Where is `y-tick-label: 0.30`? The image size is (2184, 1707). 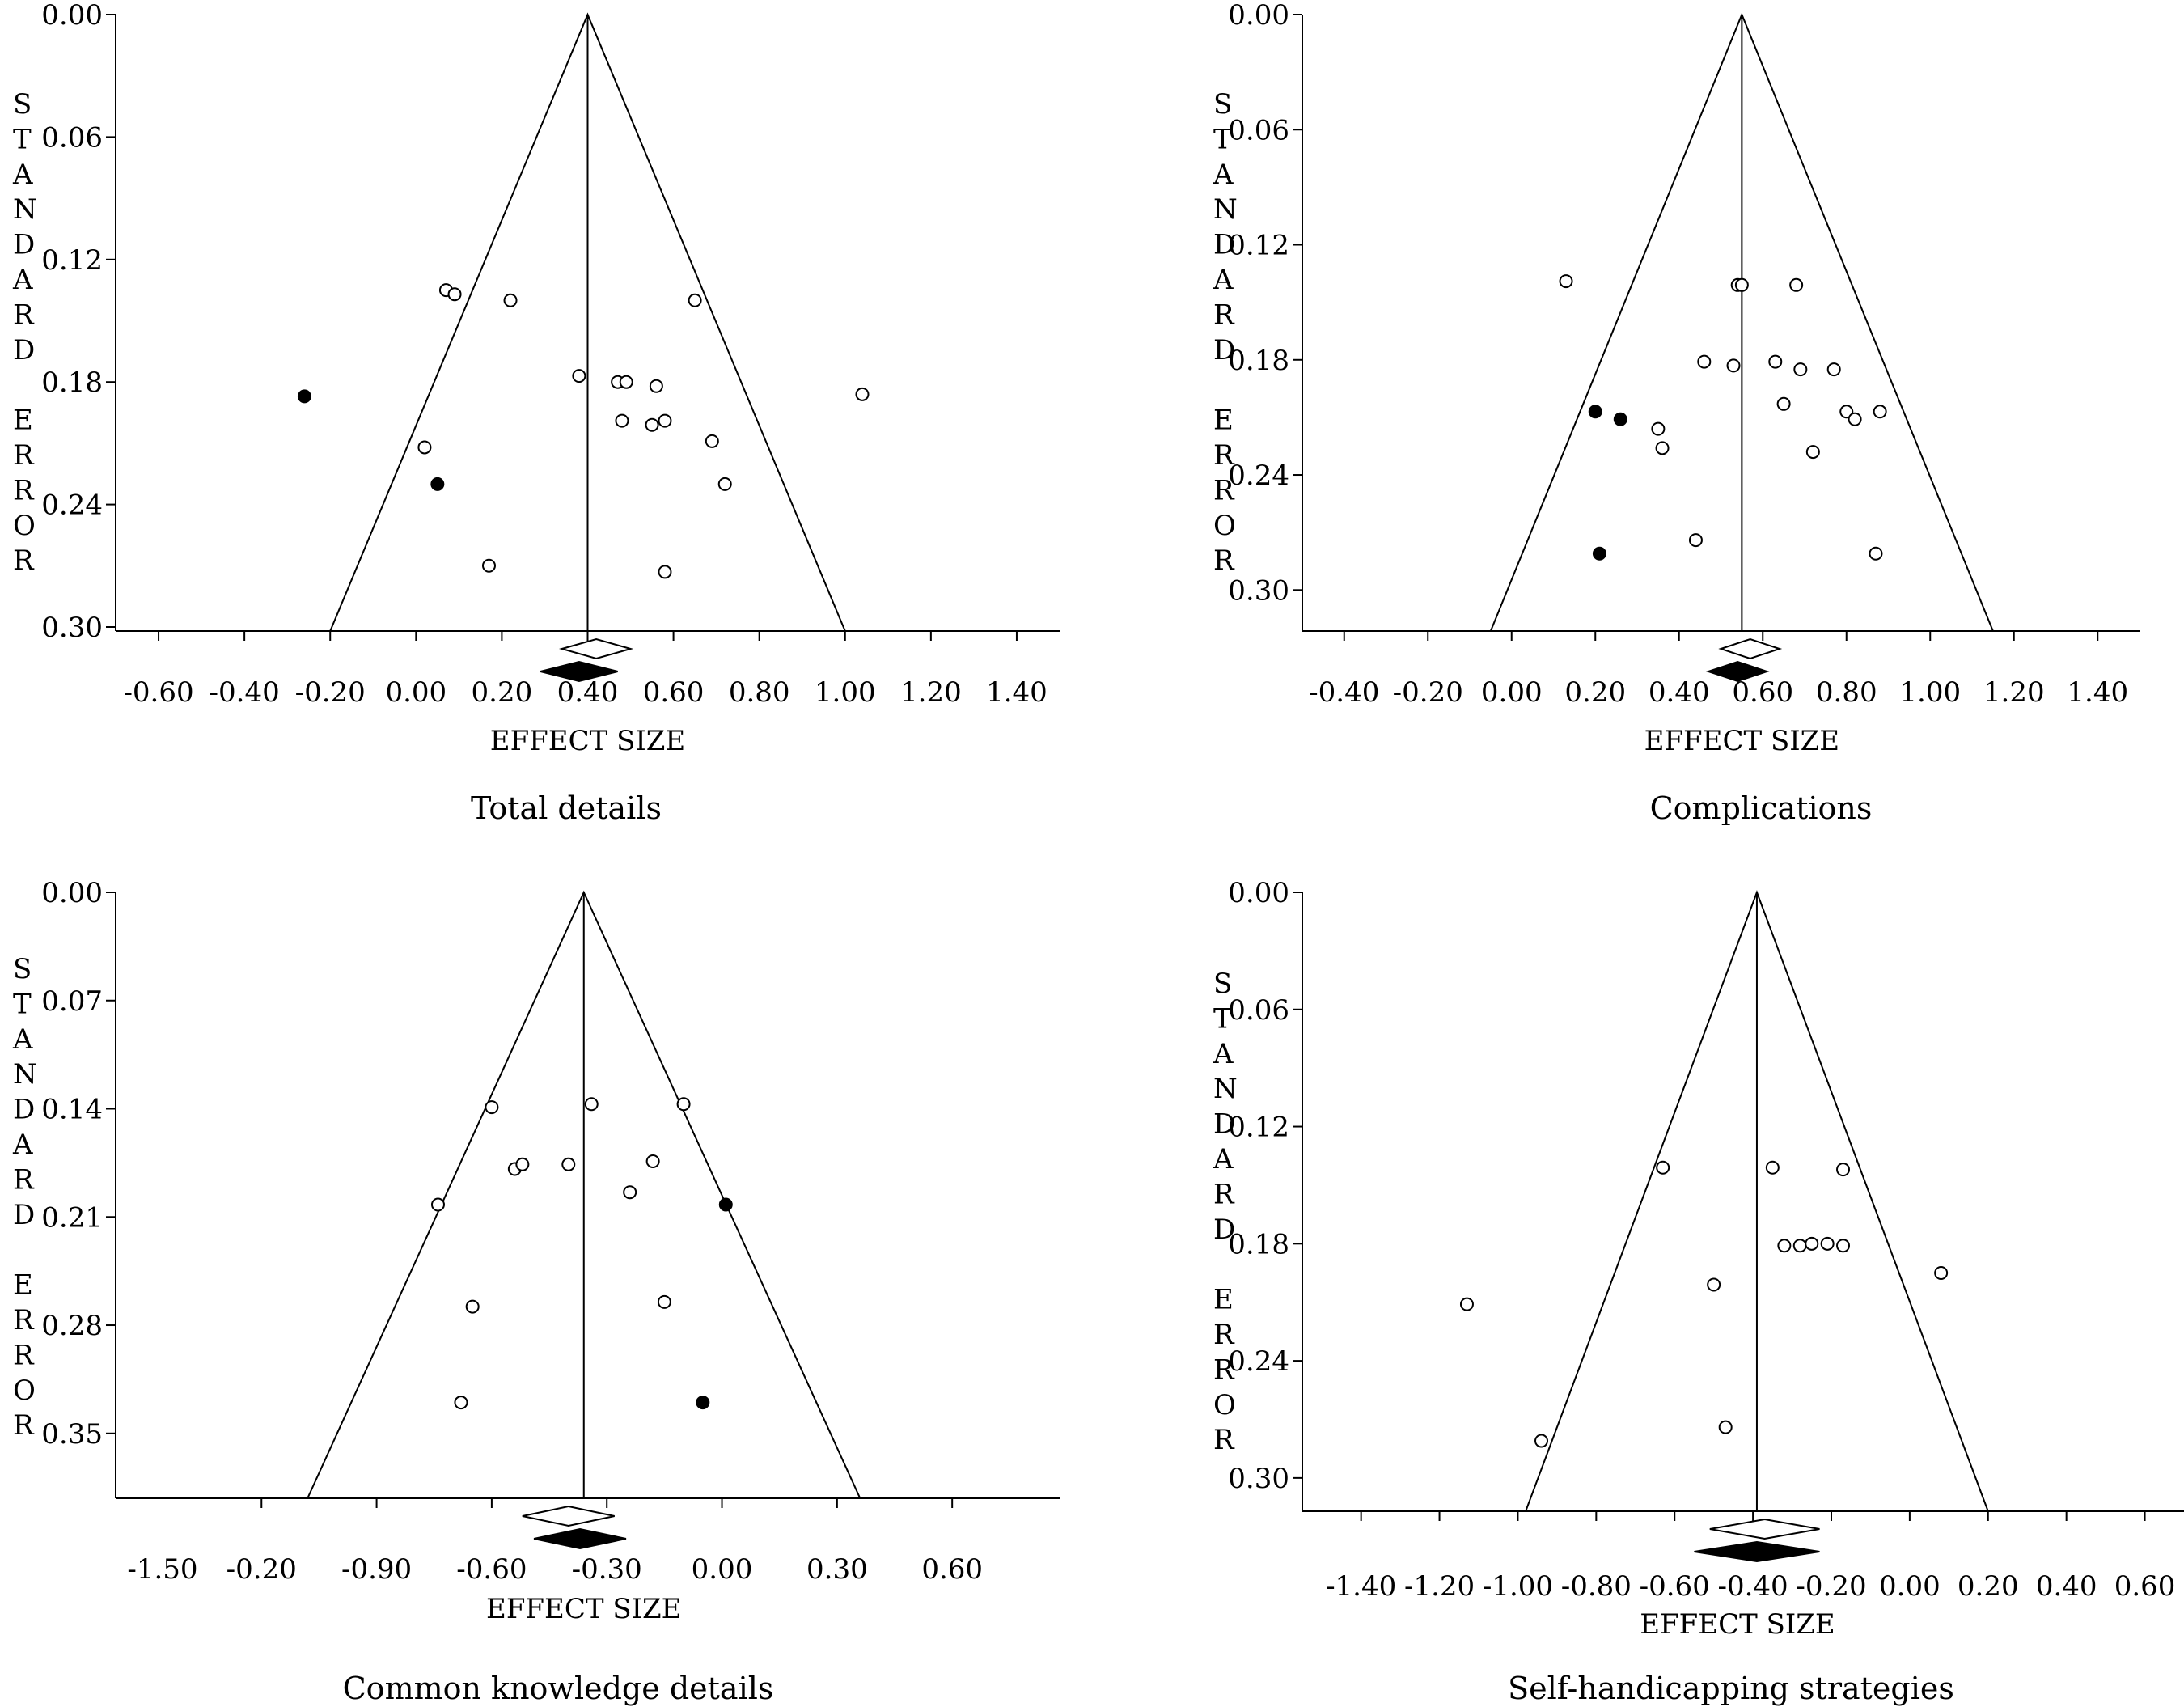 y-tick-label: 0.30 is located at coordinates (1258, 1479).